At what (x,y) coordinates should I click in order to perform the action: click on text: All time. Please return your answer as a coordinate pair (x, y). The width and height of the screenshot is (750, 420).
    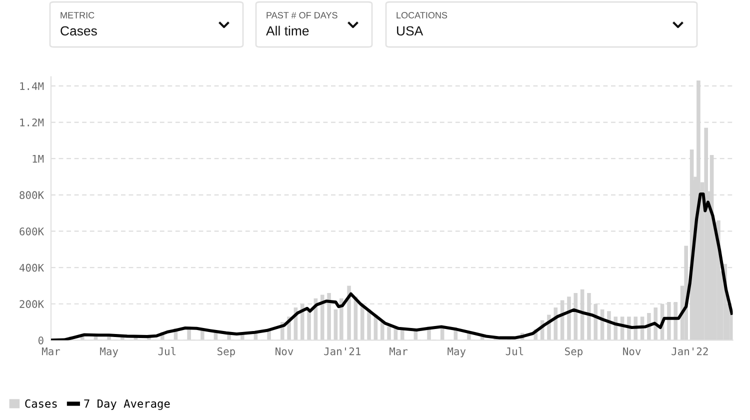
    Looking at the image, I should click on (287, 31).